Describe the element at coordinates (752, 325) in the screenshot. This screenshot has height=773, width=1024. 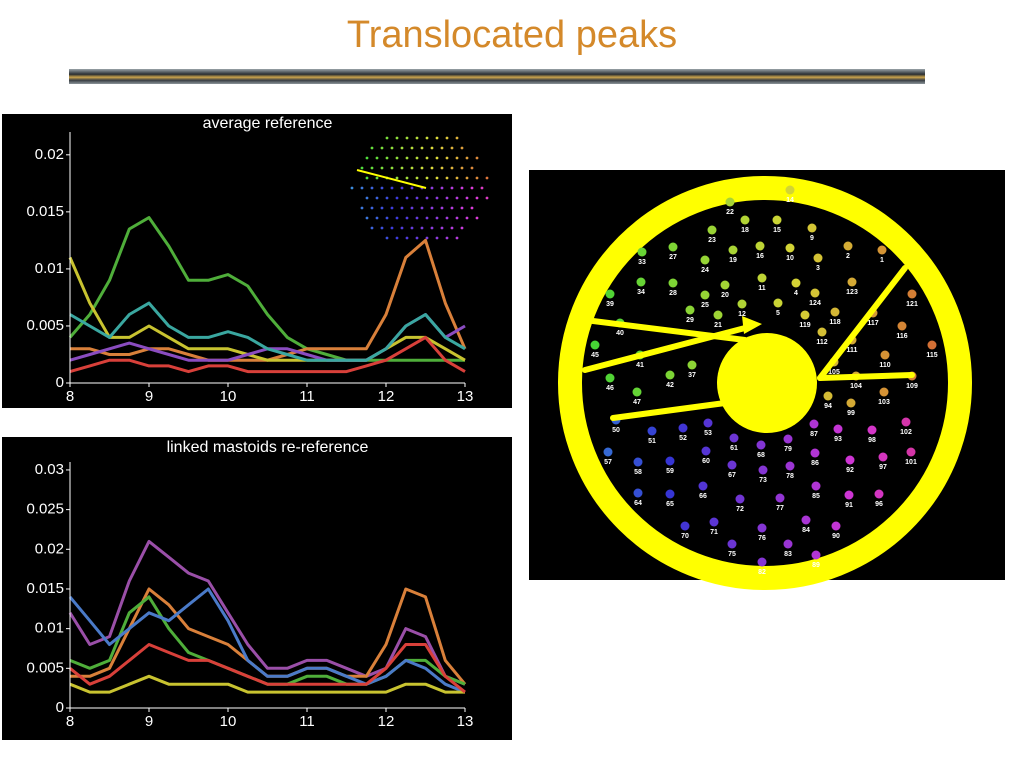
I see `arrow-head` at that location.